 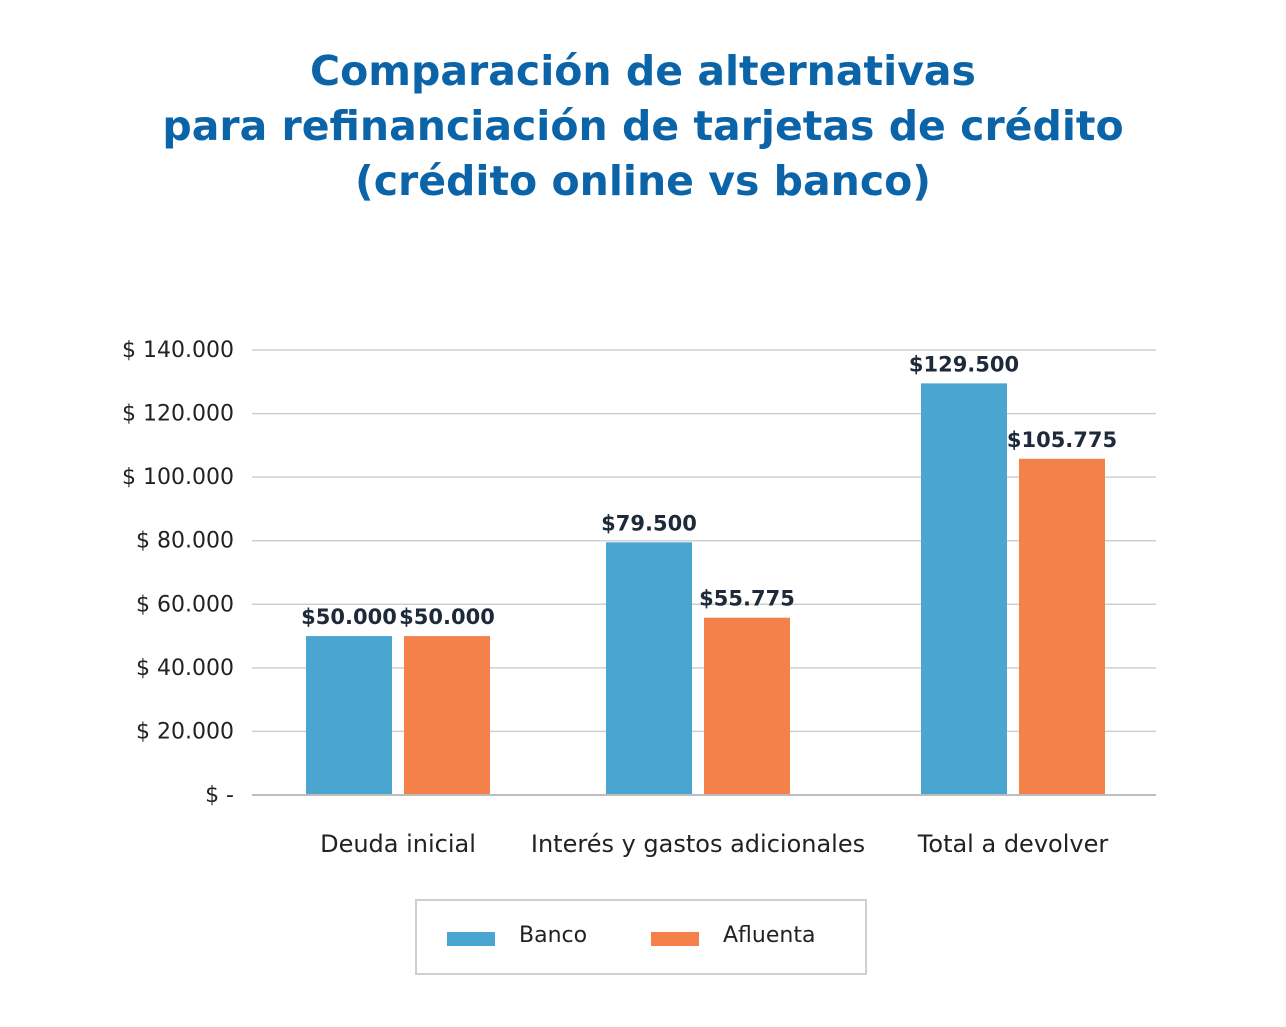 What do you see at coordinates (643, 181) in the screenshot?
I see `chart-title-line-3: (crédito online vs banco)` at bounding box center [643, 181].